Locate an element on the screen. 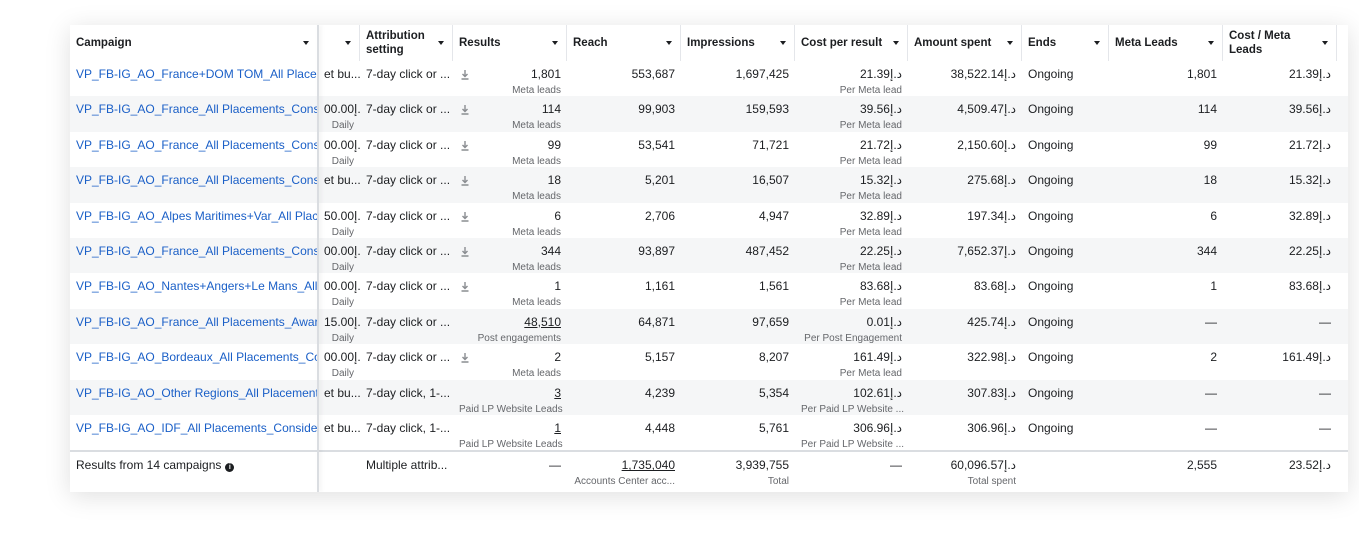  cell-value: 1,801 is located at coordinates (1201, 74).